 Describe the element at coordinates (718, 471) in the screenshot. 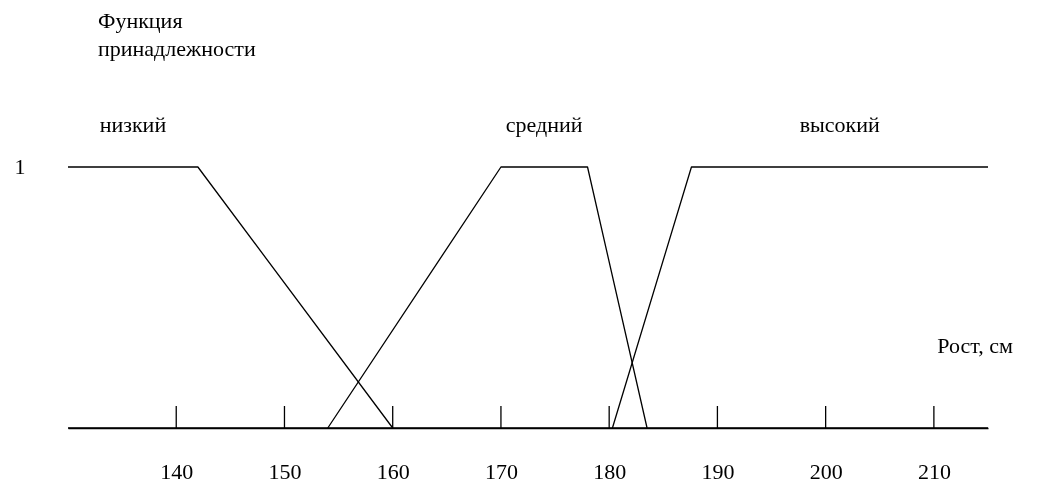

I see `x-tick-label: 190` at that location.